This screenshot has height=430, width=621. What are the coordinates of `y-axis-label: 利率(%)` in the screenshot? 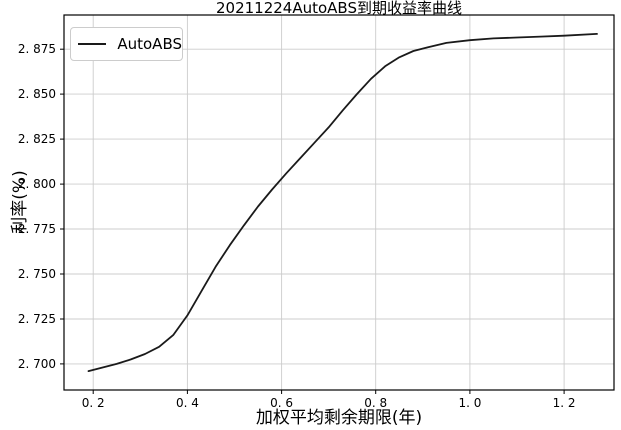 It's located at (20, 202).